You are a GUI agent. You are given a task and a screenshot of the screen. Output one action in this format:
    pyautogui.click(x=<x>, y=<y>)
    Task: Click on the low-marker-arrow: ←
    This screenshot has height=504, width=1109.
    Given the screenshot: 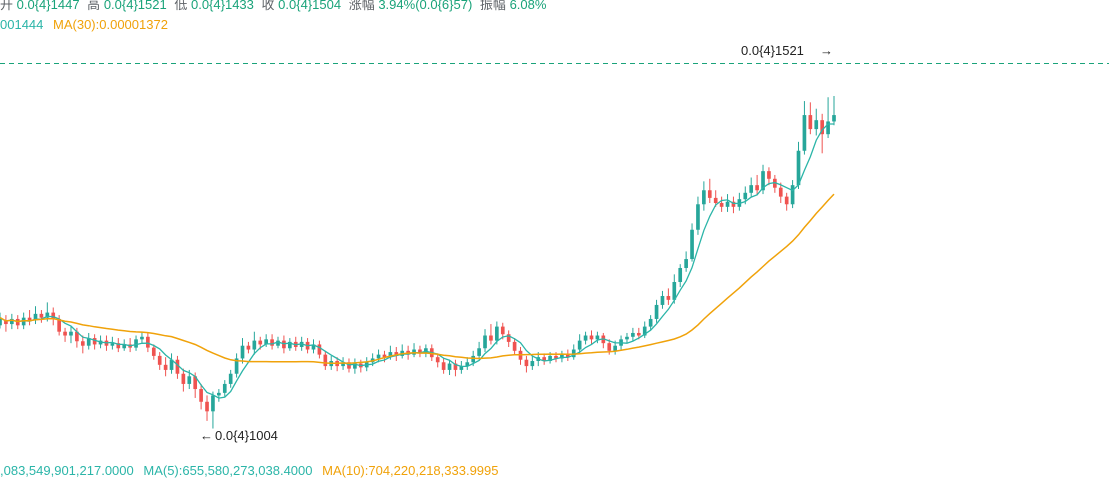 What is the action you would take?
    pyautogui.click(x=206, y=435)
    